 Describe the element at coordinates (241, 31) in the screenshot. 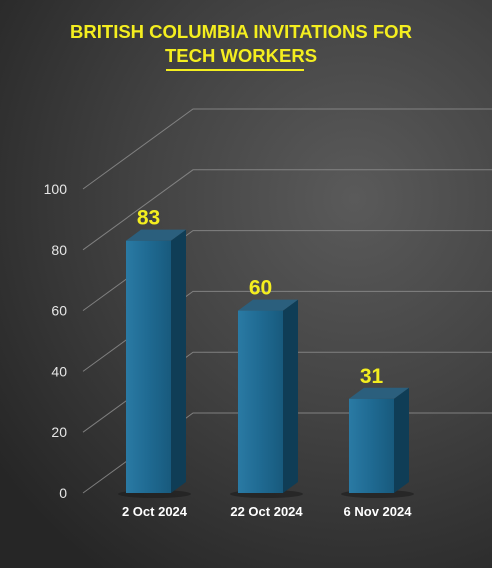

I see `chart-title-line-1: BRITISH COLUMBIA INVITATIONS FOR` at that location.